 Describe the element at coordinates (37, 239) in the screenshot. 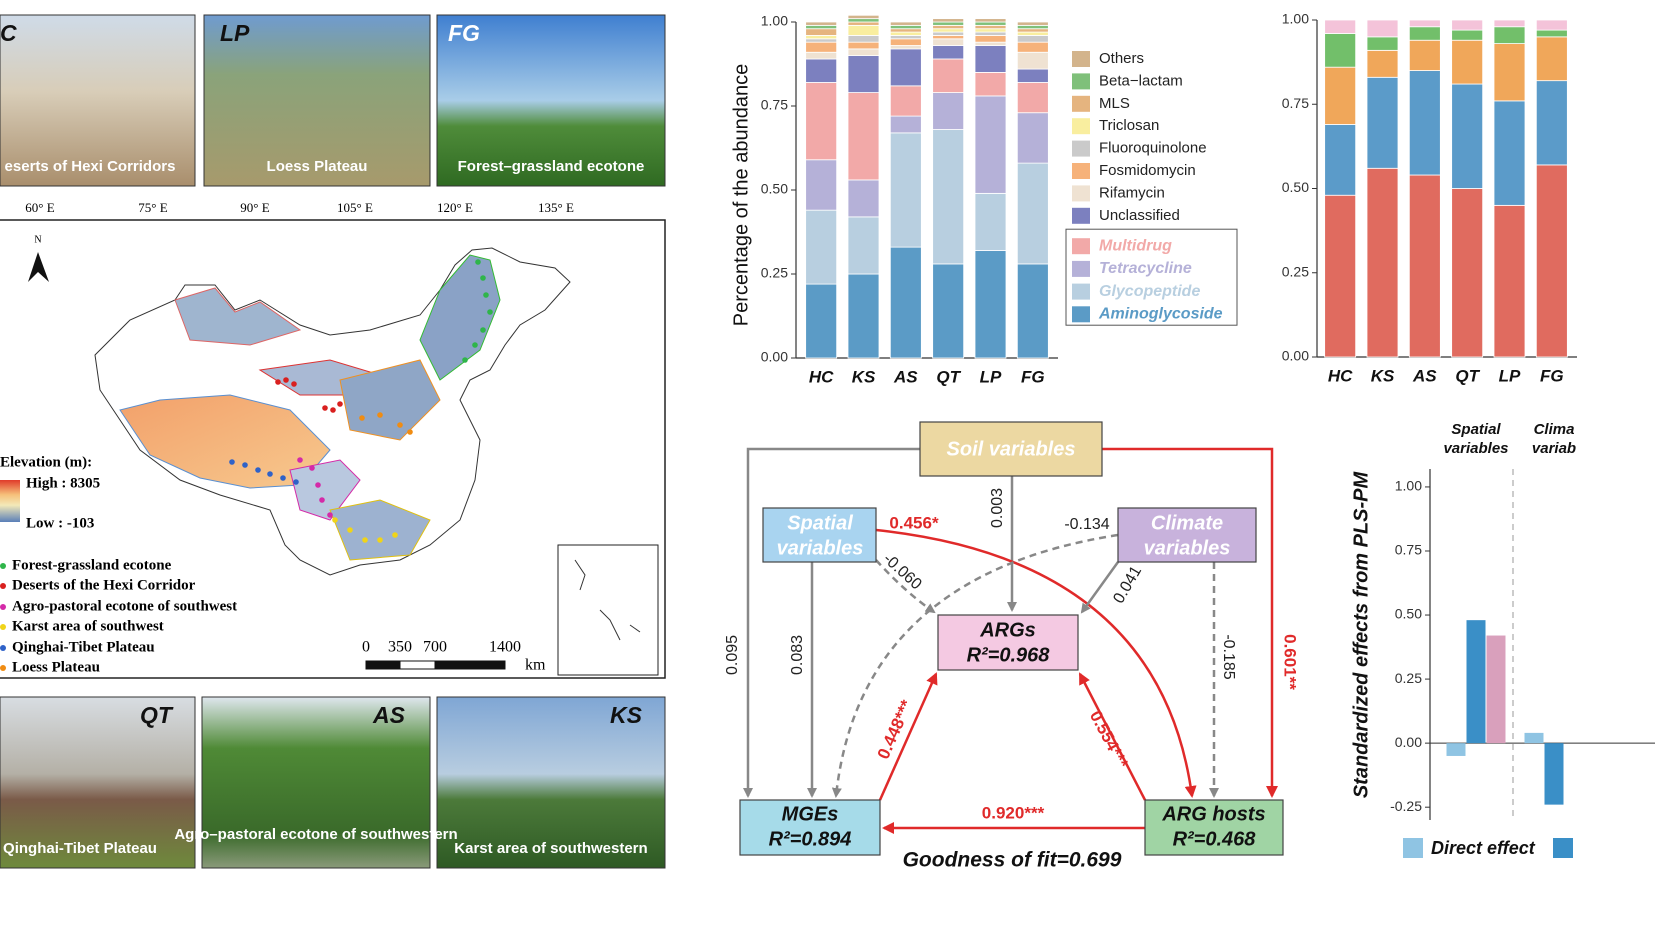

I see `north-label: N` at that location.